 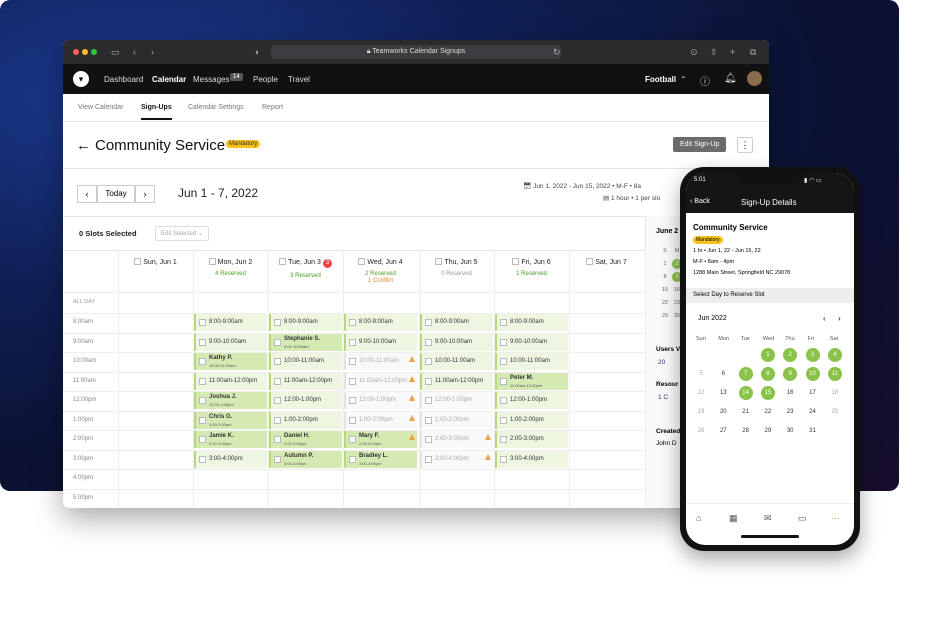 What do you see at coordinates (83, 145) in the screenshot?
I see `back-arrow-icon: ←` at bounding box center [83, 145].